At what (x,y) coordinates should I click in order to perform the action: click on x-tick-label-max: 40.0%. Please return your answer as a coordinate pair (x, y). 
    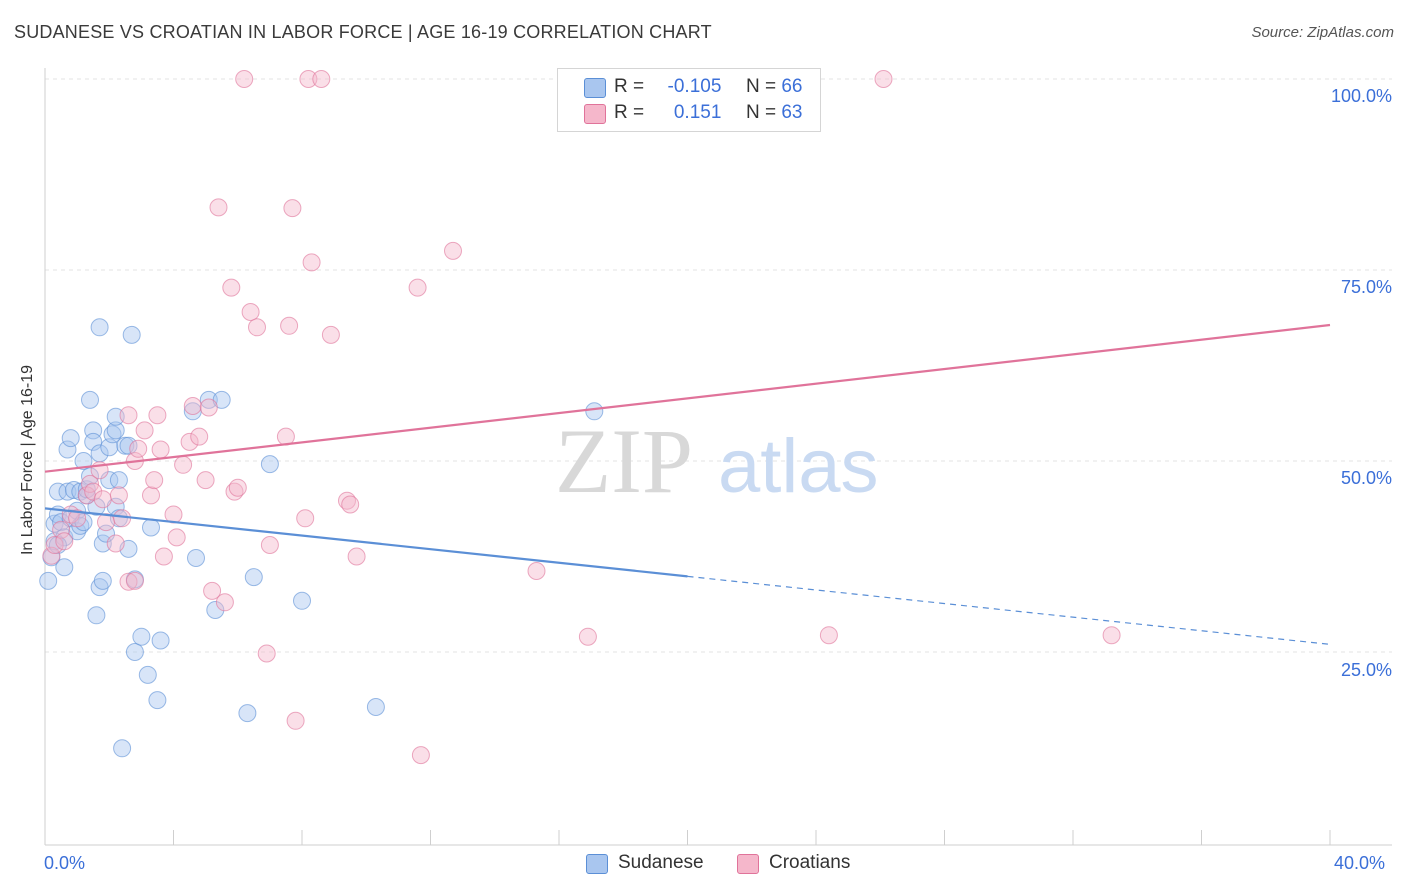
    Looking at the image, I should click on (1360, 863).